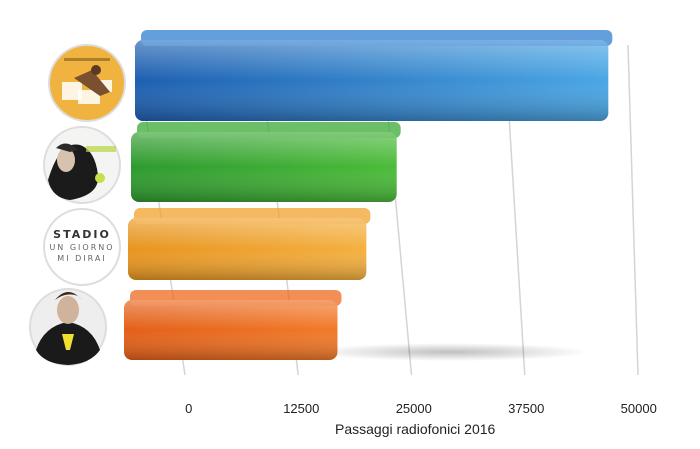 The width and height of the screenshot is (700, 449). What do you see at coordinates (82, 234) in the screenshot?
I see `svg-text: STADIO` at bounding box center [82, 234].